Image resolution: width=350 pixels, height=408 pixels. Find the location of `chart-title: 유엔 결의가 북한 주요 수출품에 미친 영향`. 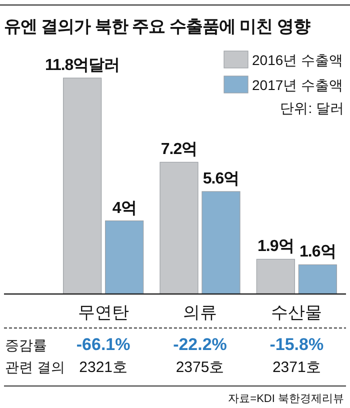

chart-title: 유엔 결의가 북한 주요 수출품에 미친 영향 is located at coordinates (157, 26).